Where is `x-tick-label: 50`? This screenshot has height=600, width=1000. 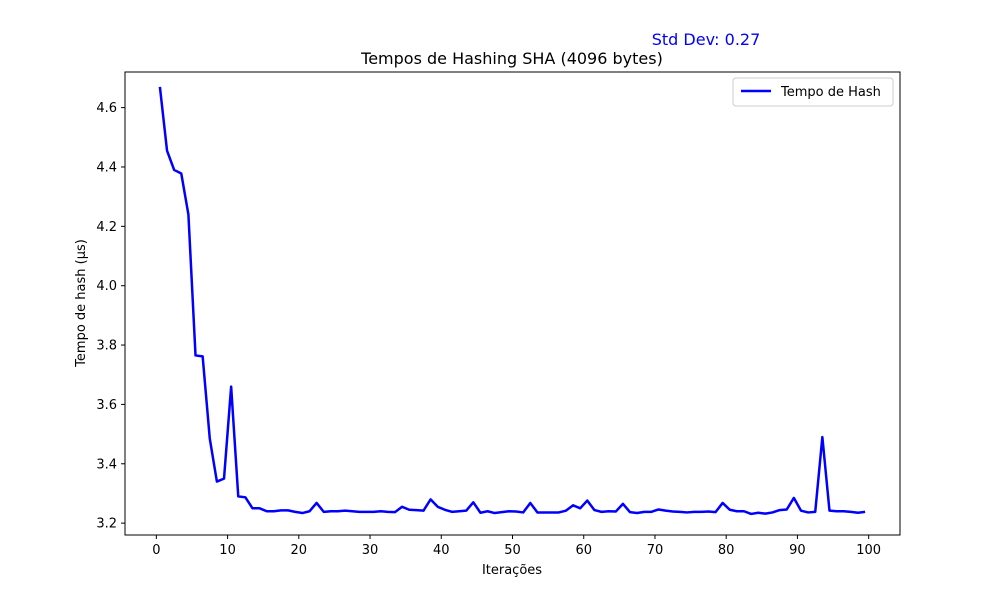 x-tick-label: 50 is located at coordinates (512, 550).